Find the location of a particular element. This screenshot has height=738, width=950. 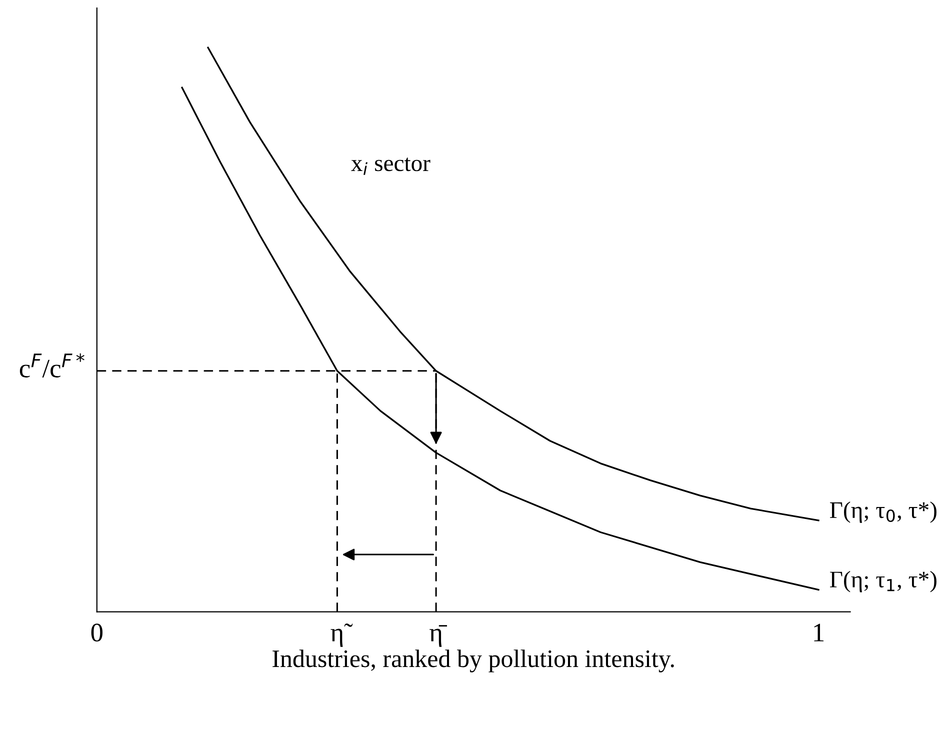

annotation: x$_{i}$ sector is located at coordinates (390, 166).